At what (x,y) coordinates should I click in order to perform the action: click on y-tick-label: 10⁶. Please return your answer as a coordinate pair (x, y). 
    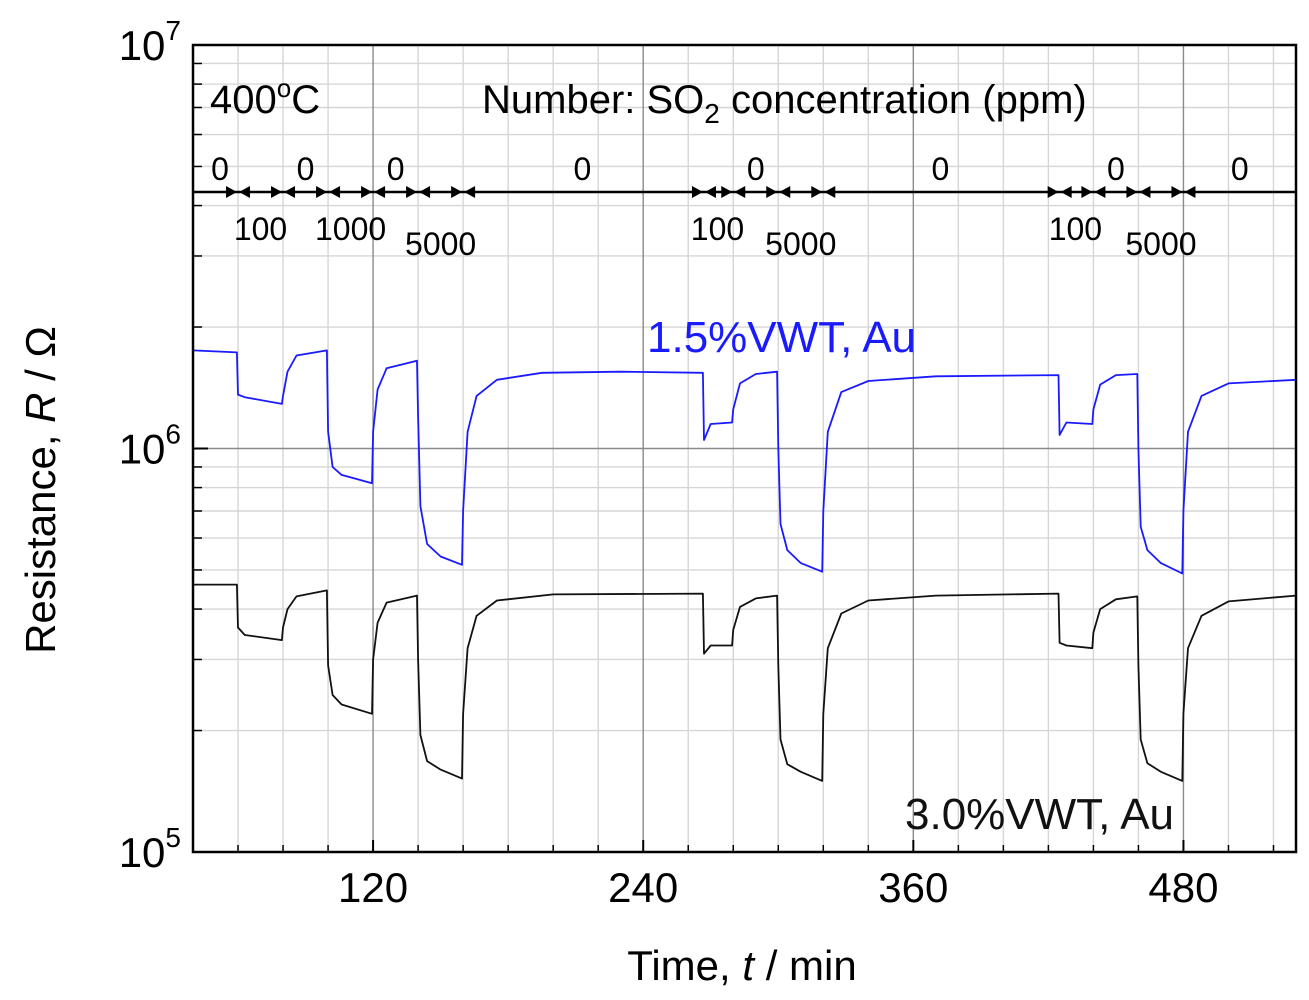
    Looking at the image, I should click on (150, 446).